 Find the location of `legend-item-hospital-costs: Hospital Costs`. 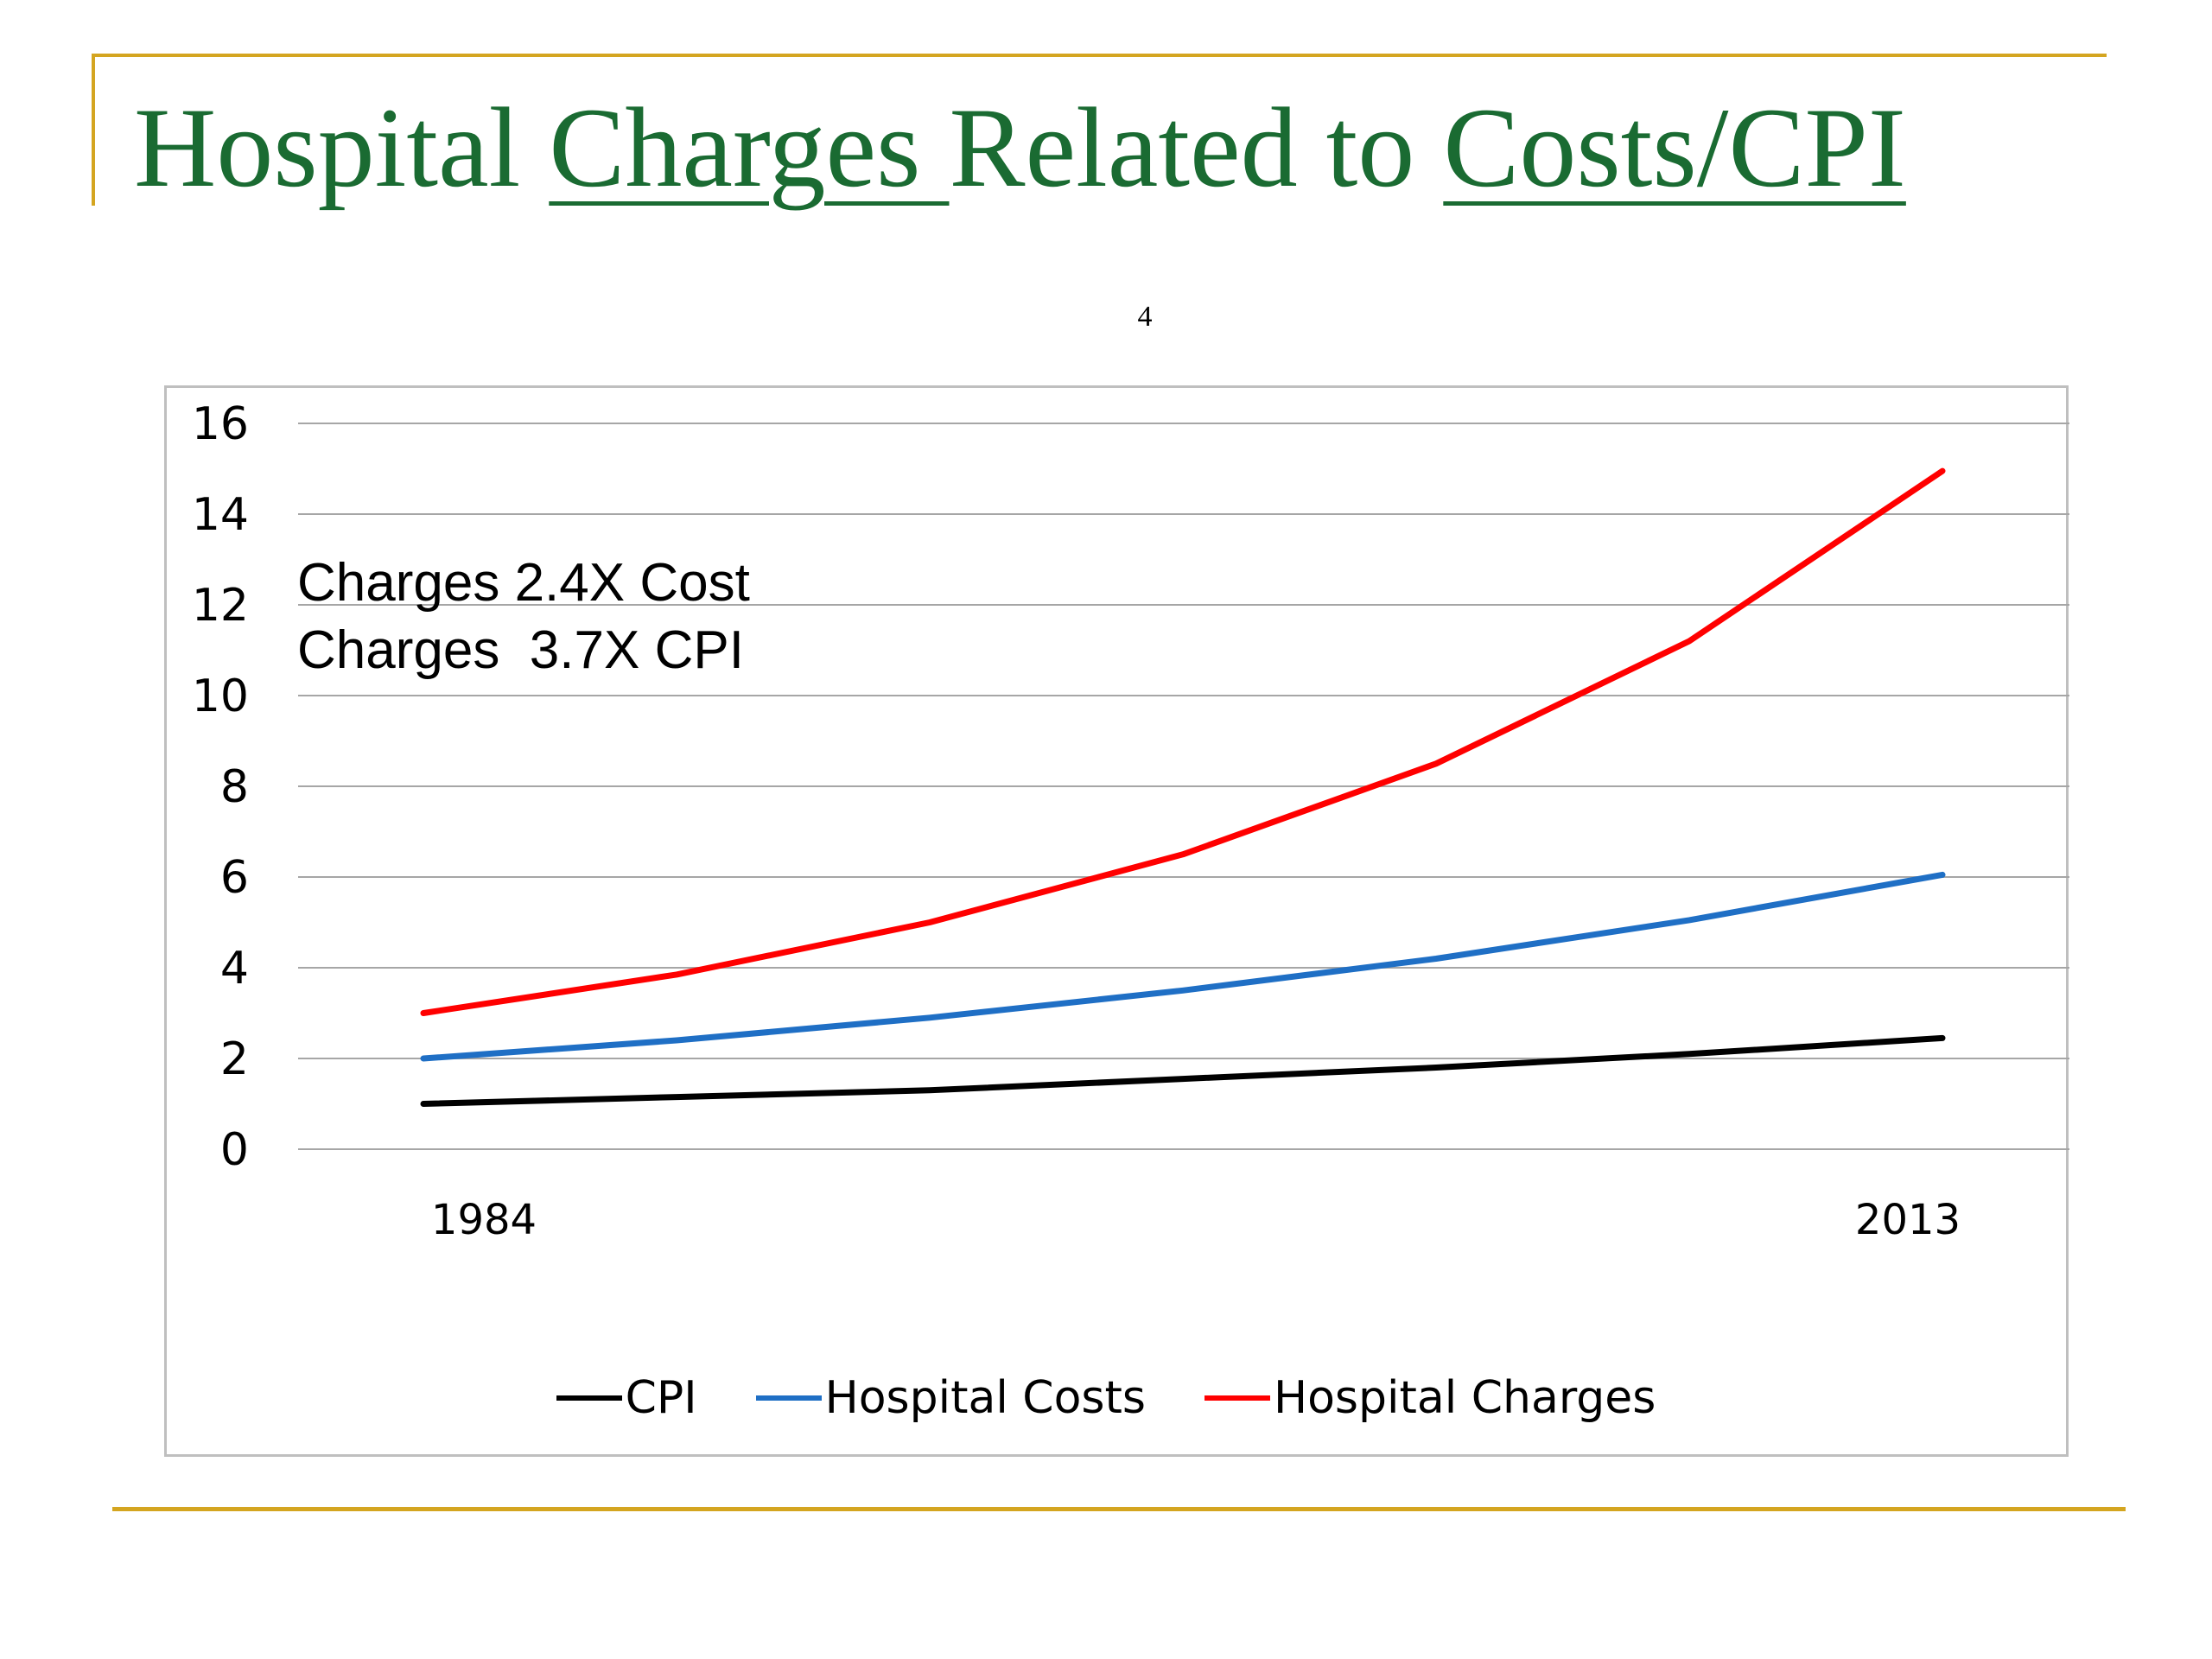

legend-item-hospital-costs: Hospital Costs is located at coordinates (950, 1398).